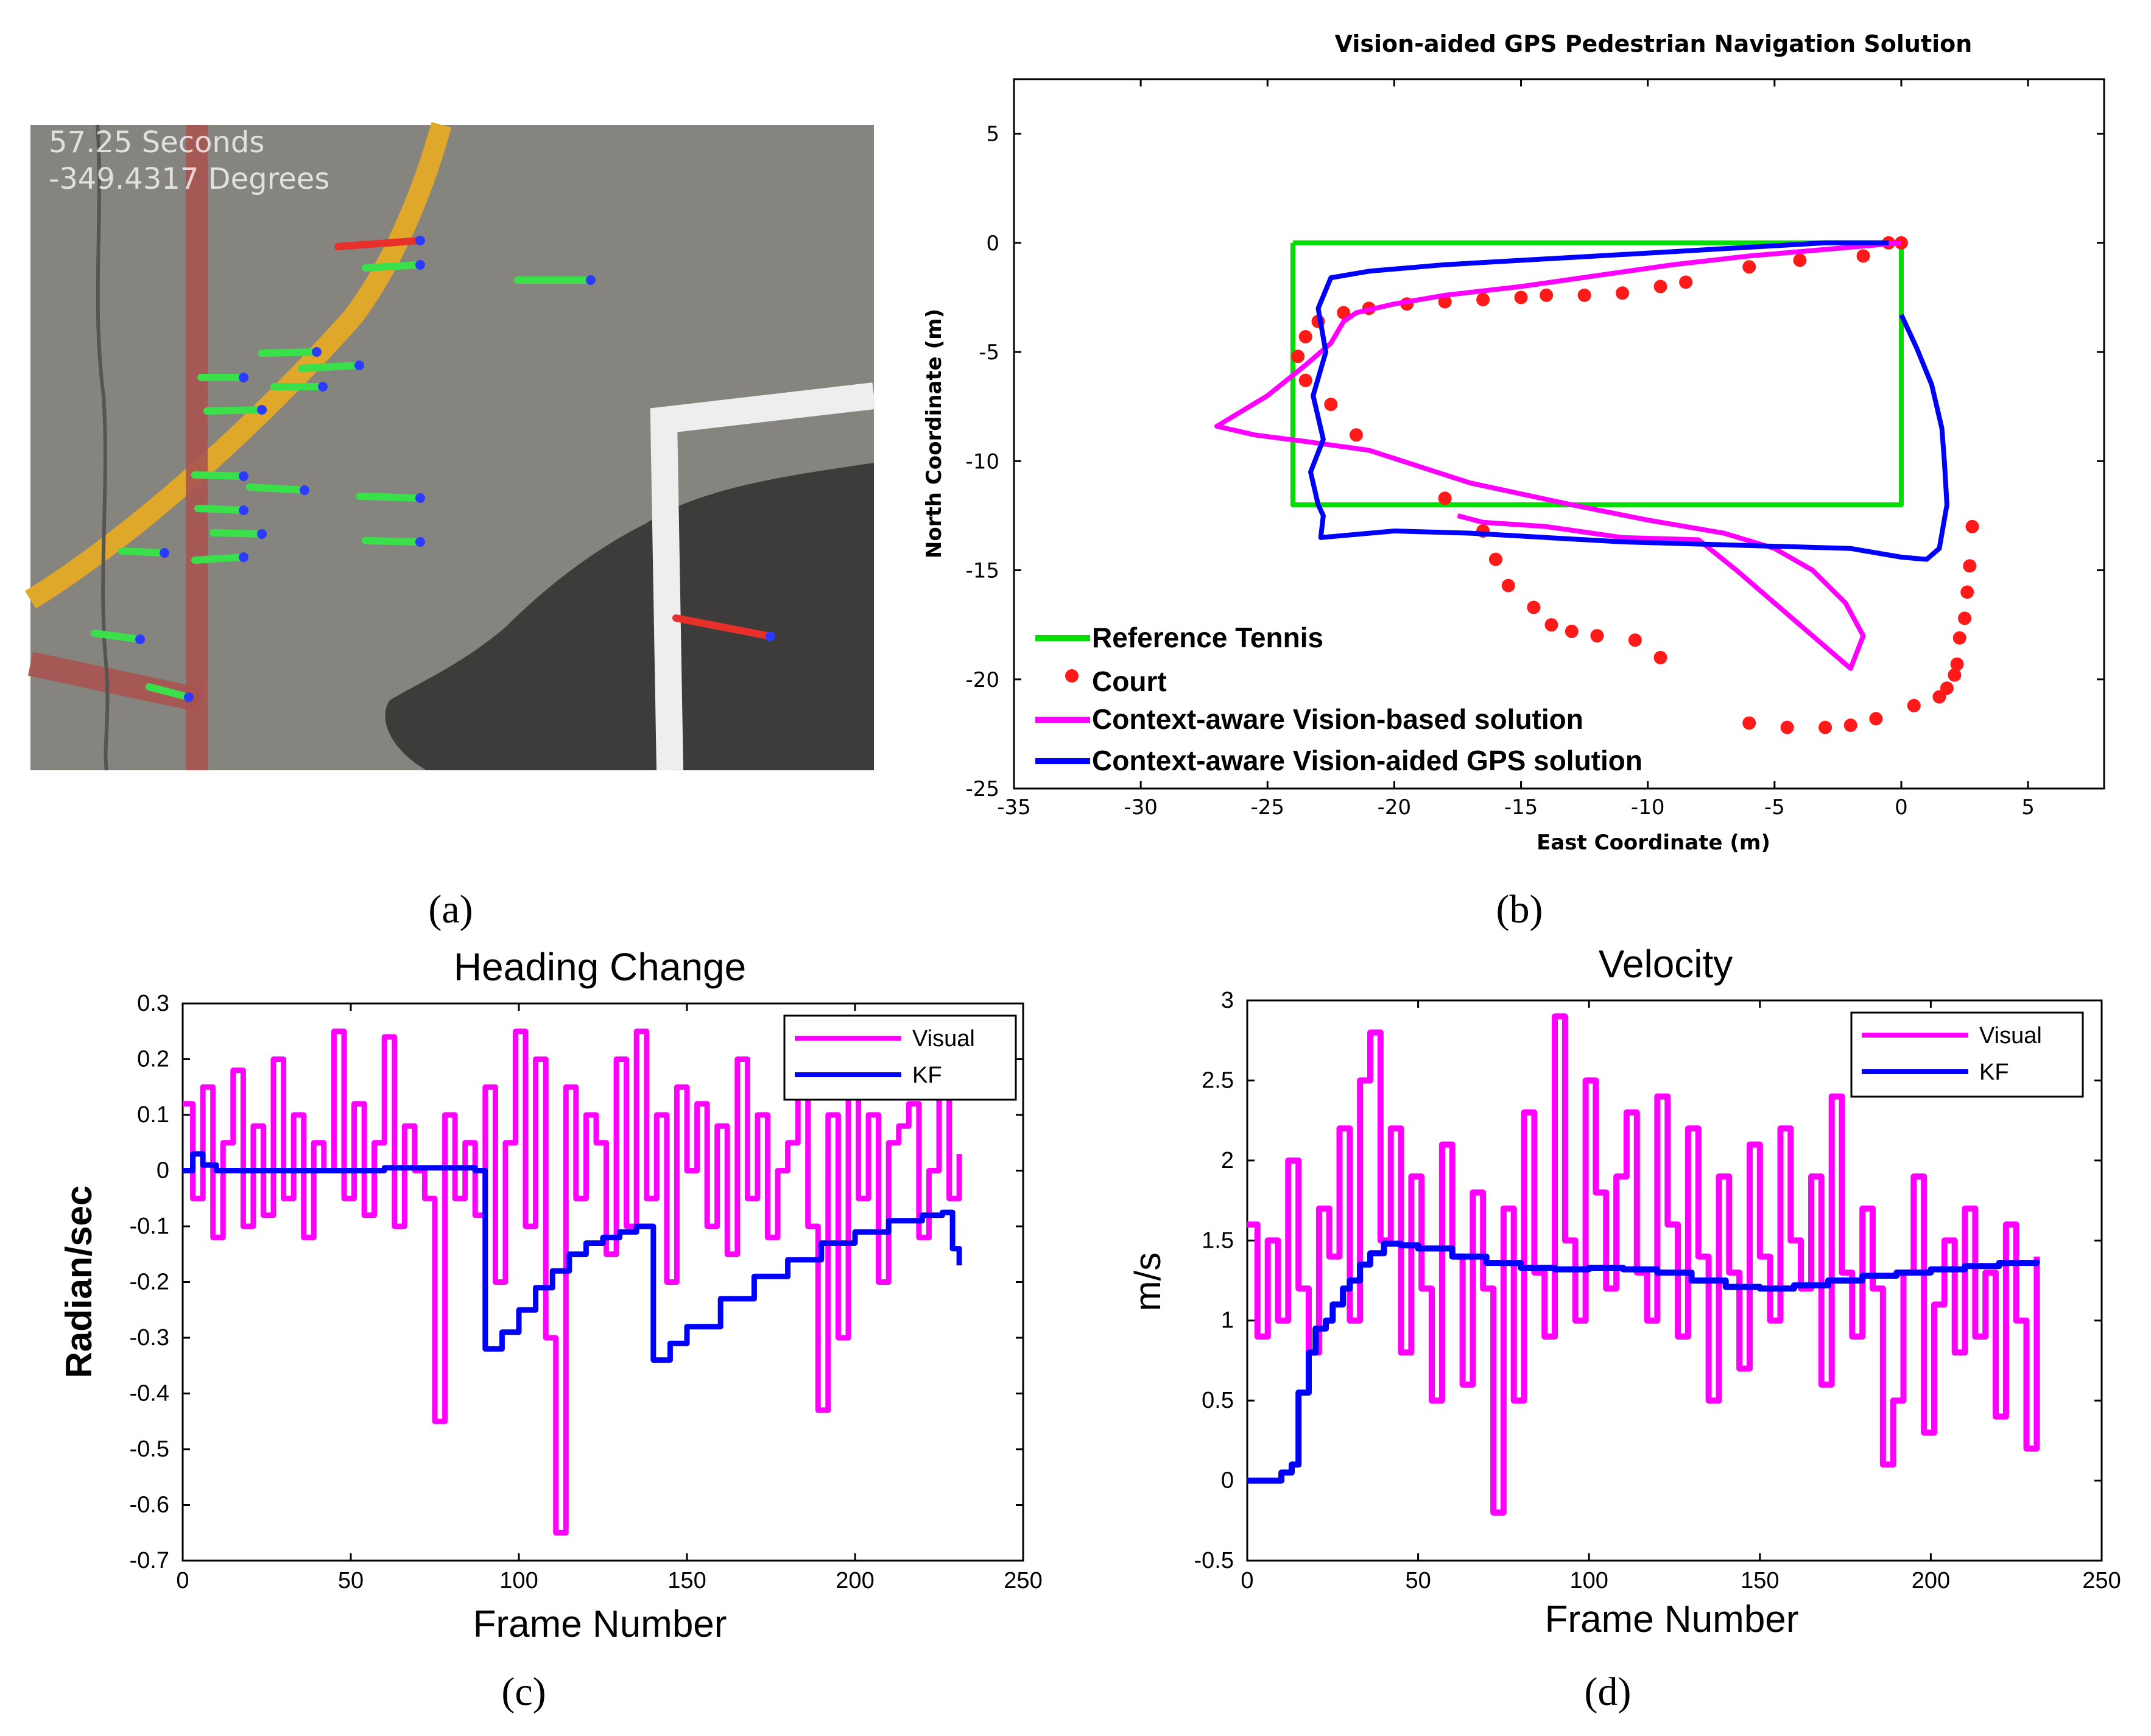  I want to click on series-line-context-aware-vision-based-solution, so click(1558, 455).